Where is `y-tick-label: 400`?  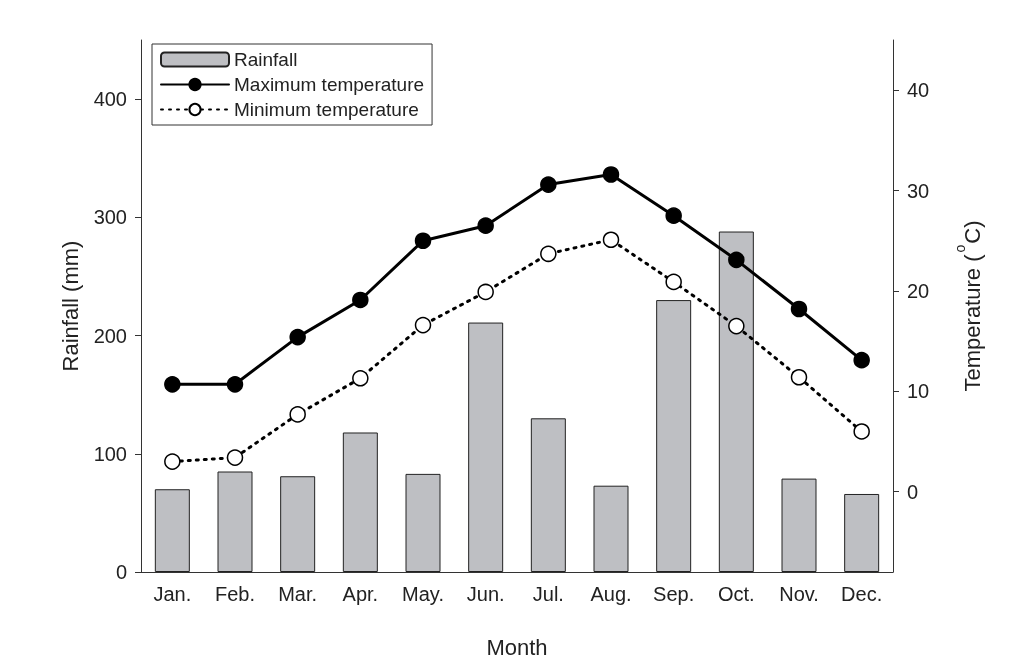 y-tick-label: 400 is located at coordinates (110, 99).